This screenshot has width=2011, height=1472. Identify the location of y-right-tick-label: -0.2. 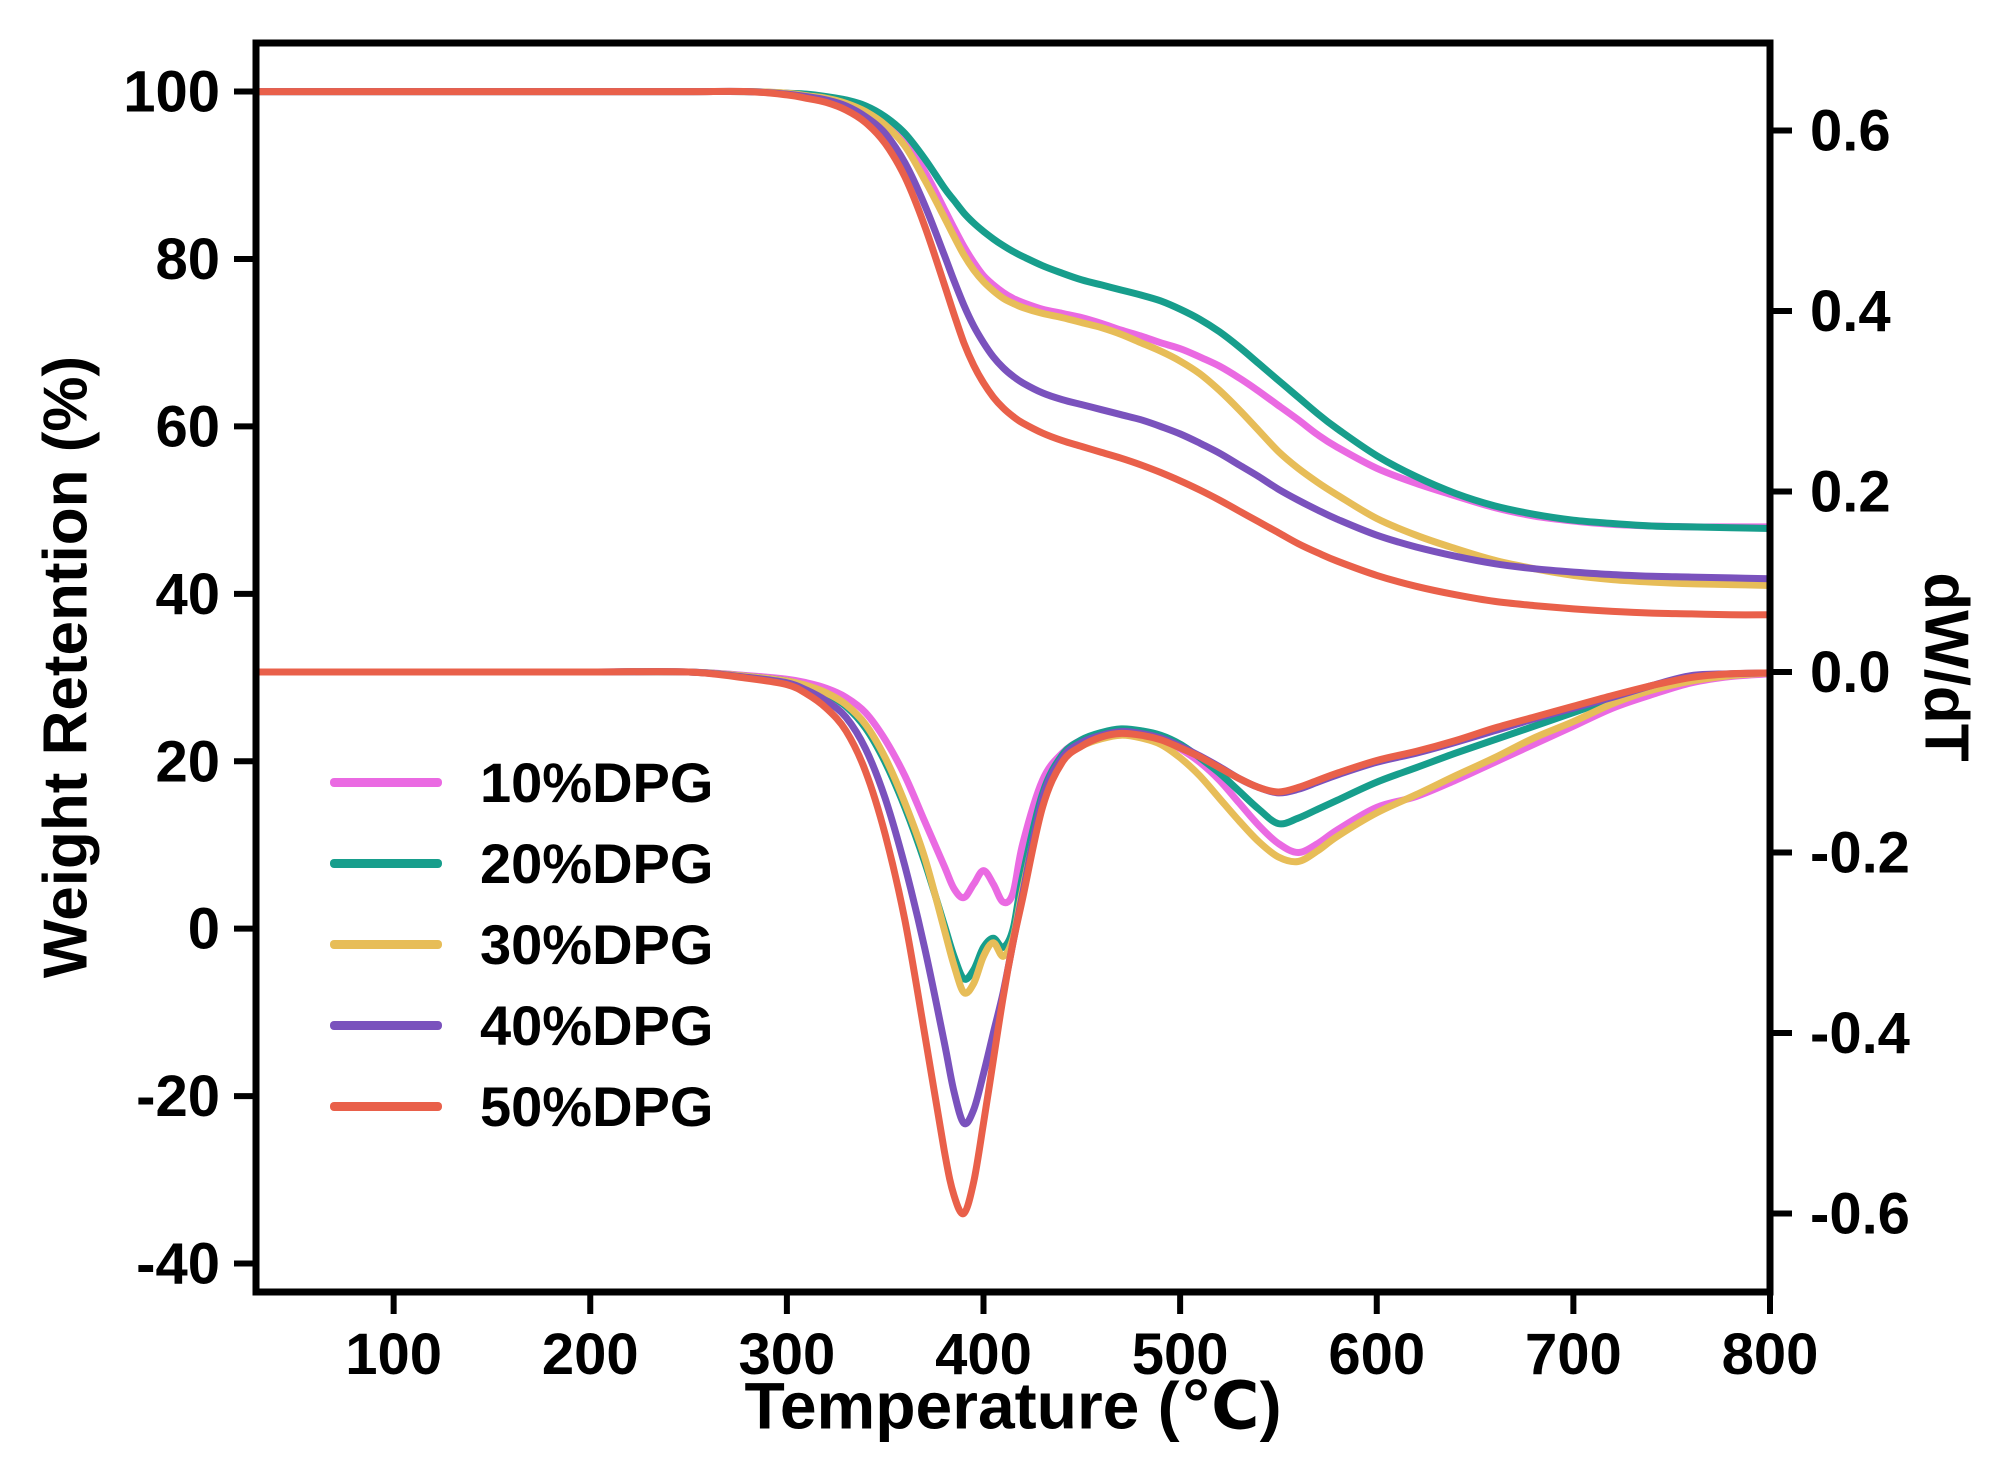
(1860, 853).